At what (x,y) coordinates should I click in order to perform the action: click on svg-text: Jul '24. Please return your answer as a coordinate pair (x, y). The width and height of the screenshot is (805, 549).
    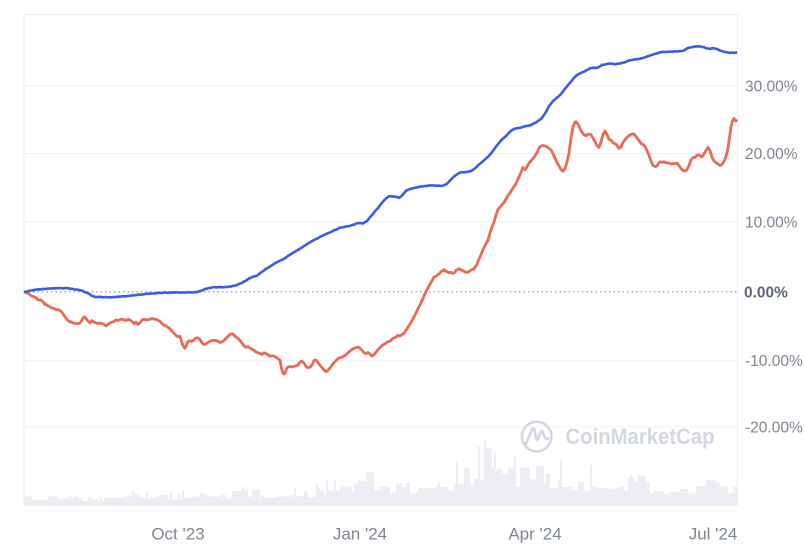
    Looking at the image, I should click on (713, 534).